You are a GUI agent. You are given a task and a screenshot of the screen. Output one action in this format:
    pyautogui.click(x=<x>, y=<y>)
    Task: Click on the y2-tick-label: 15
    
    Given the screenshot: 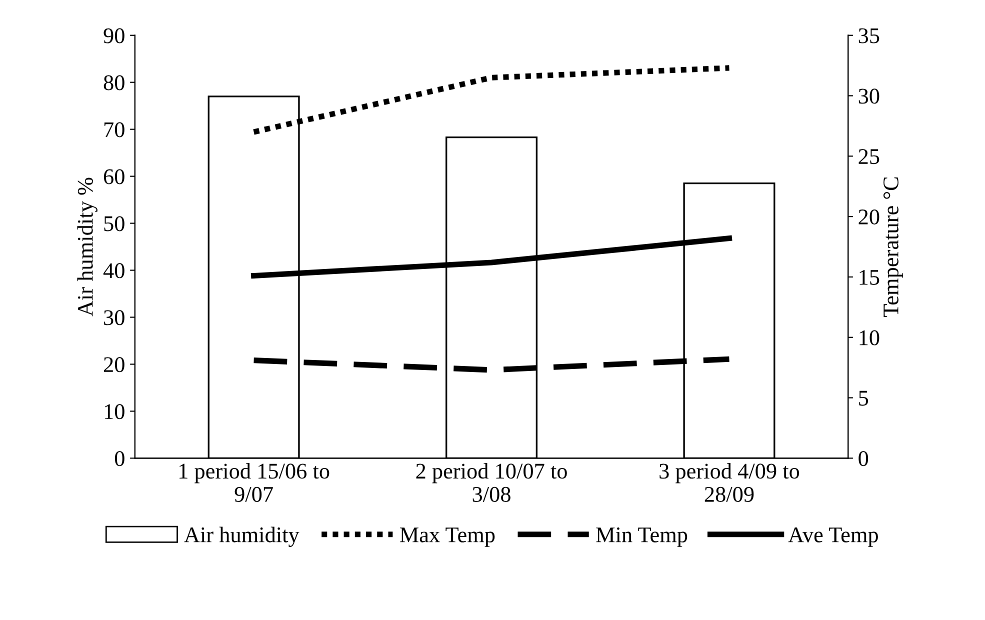 What is the action you would take?
    pyautogui.click(x=870, y=277)
    